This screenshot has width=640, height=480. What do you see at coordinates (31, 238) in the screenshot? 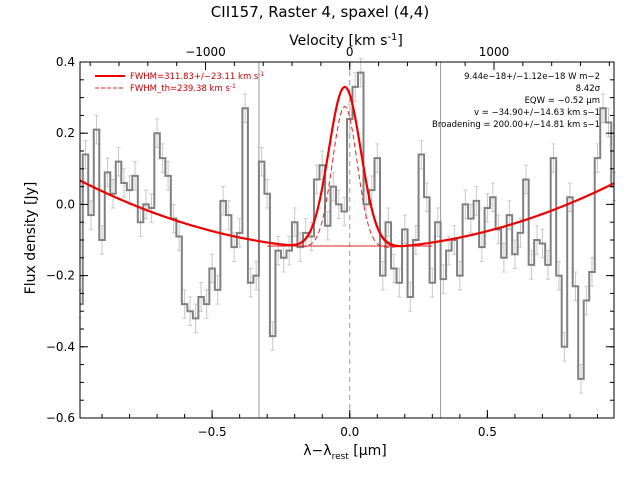
I see `y-axis-label: Flux density [Jy]` at bounding box center [31, 238].